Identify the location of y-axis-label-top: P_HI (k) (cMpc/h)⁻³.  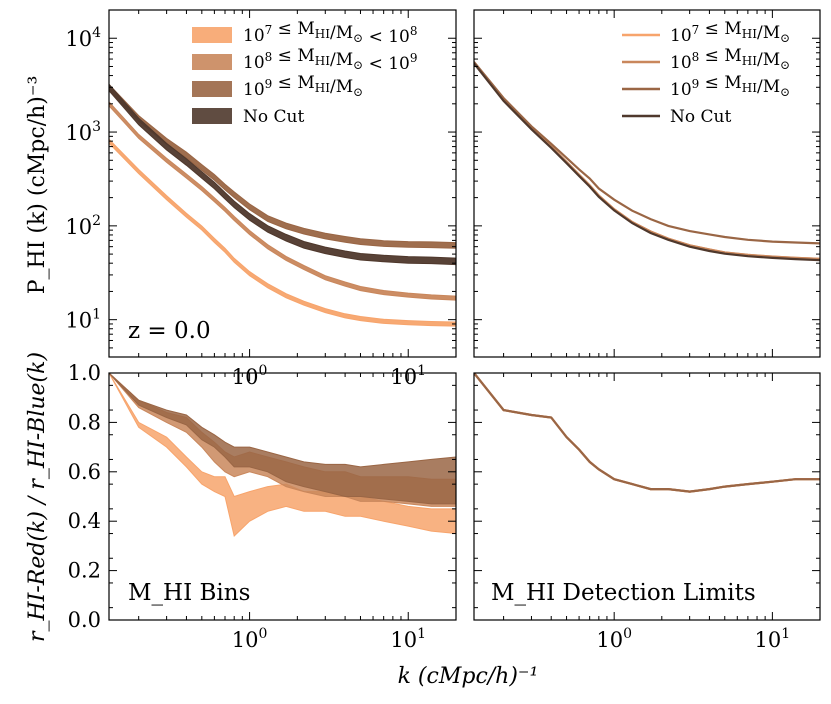
(37, 185).